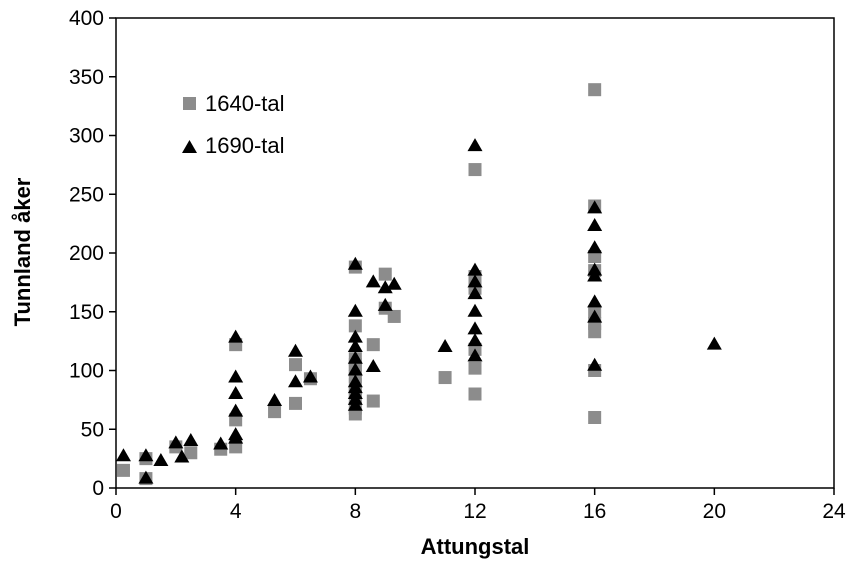  Describe the element at coordinates (245, 103) in the screenshot. I see `legend-label-1640: 1640-tal` at that location.